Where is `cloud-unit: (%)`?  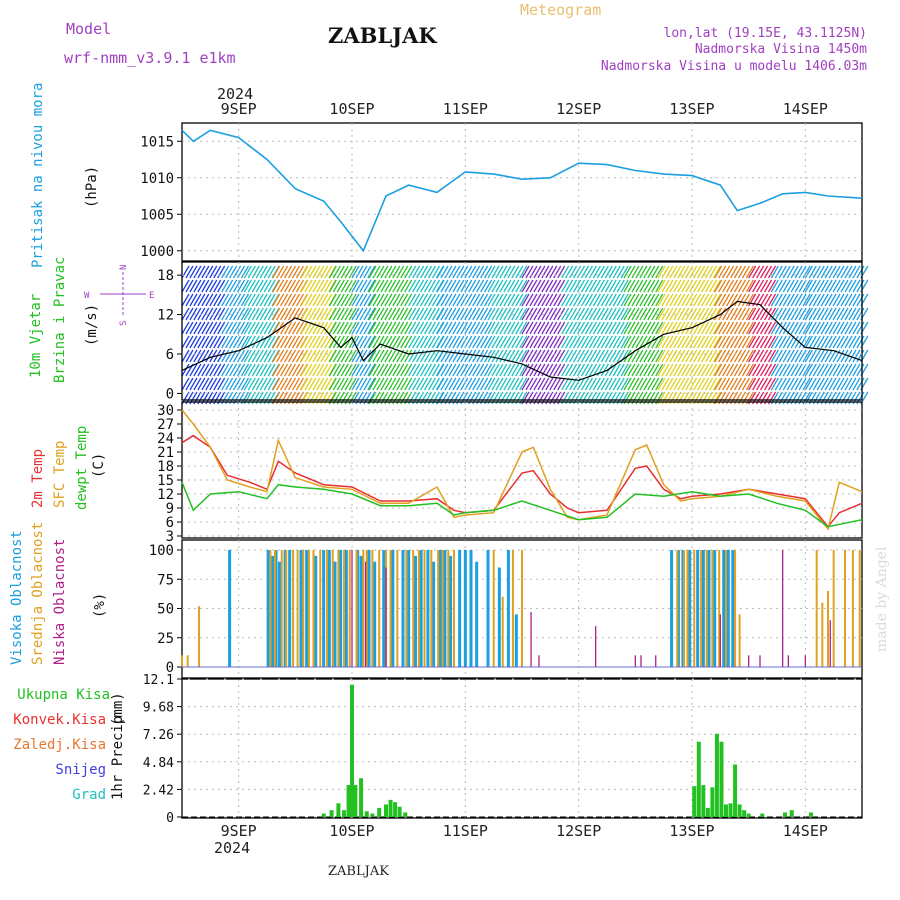
cloud-unit: (%) is located at coordinates (100, 605).